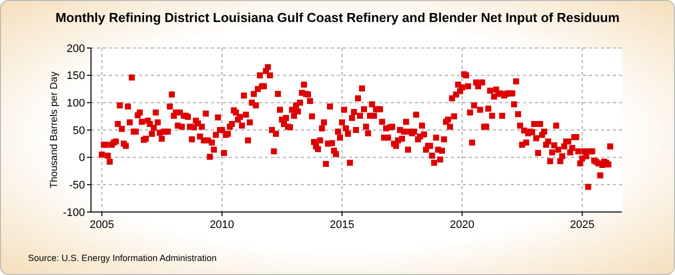  Describe the element at coordinates (337, 17) in the screenshot. I see `chart-title: Monthly Refining District Louisiana Gulf Coast Refinery and Blender Net Input of Residuum` at that location.